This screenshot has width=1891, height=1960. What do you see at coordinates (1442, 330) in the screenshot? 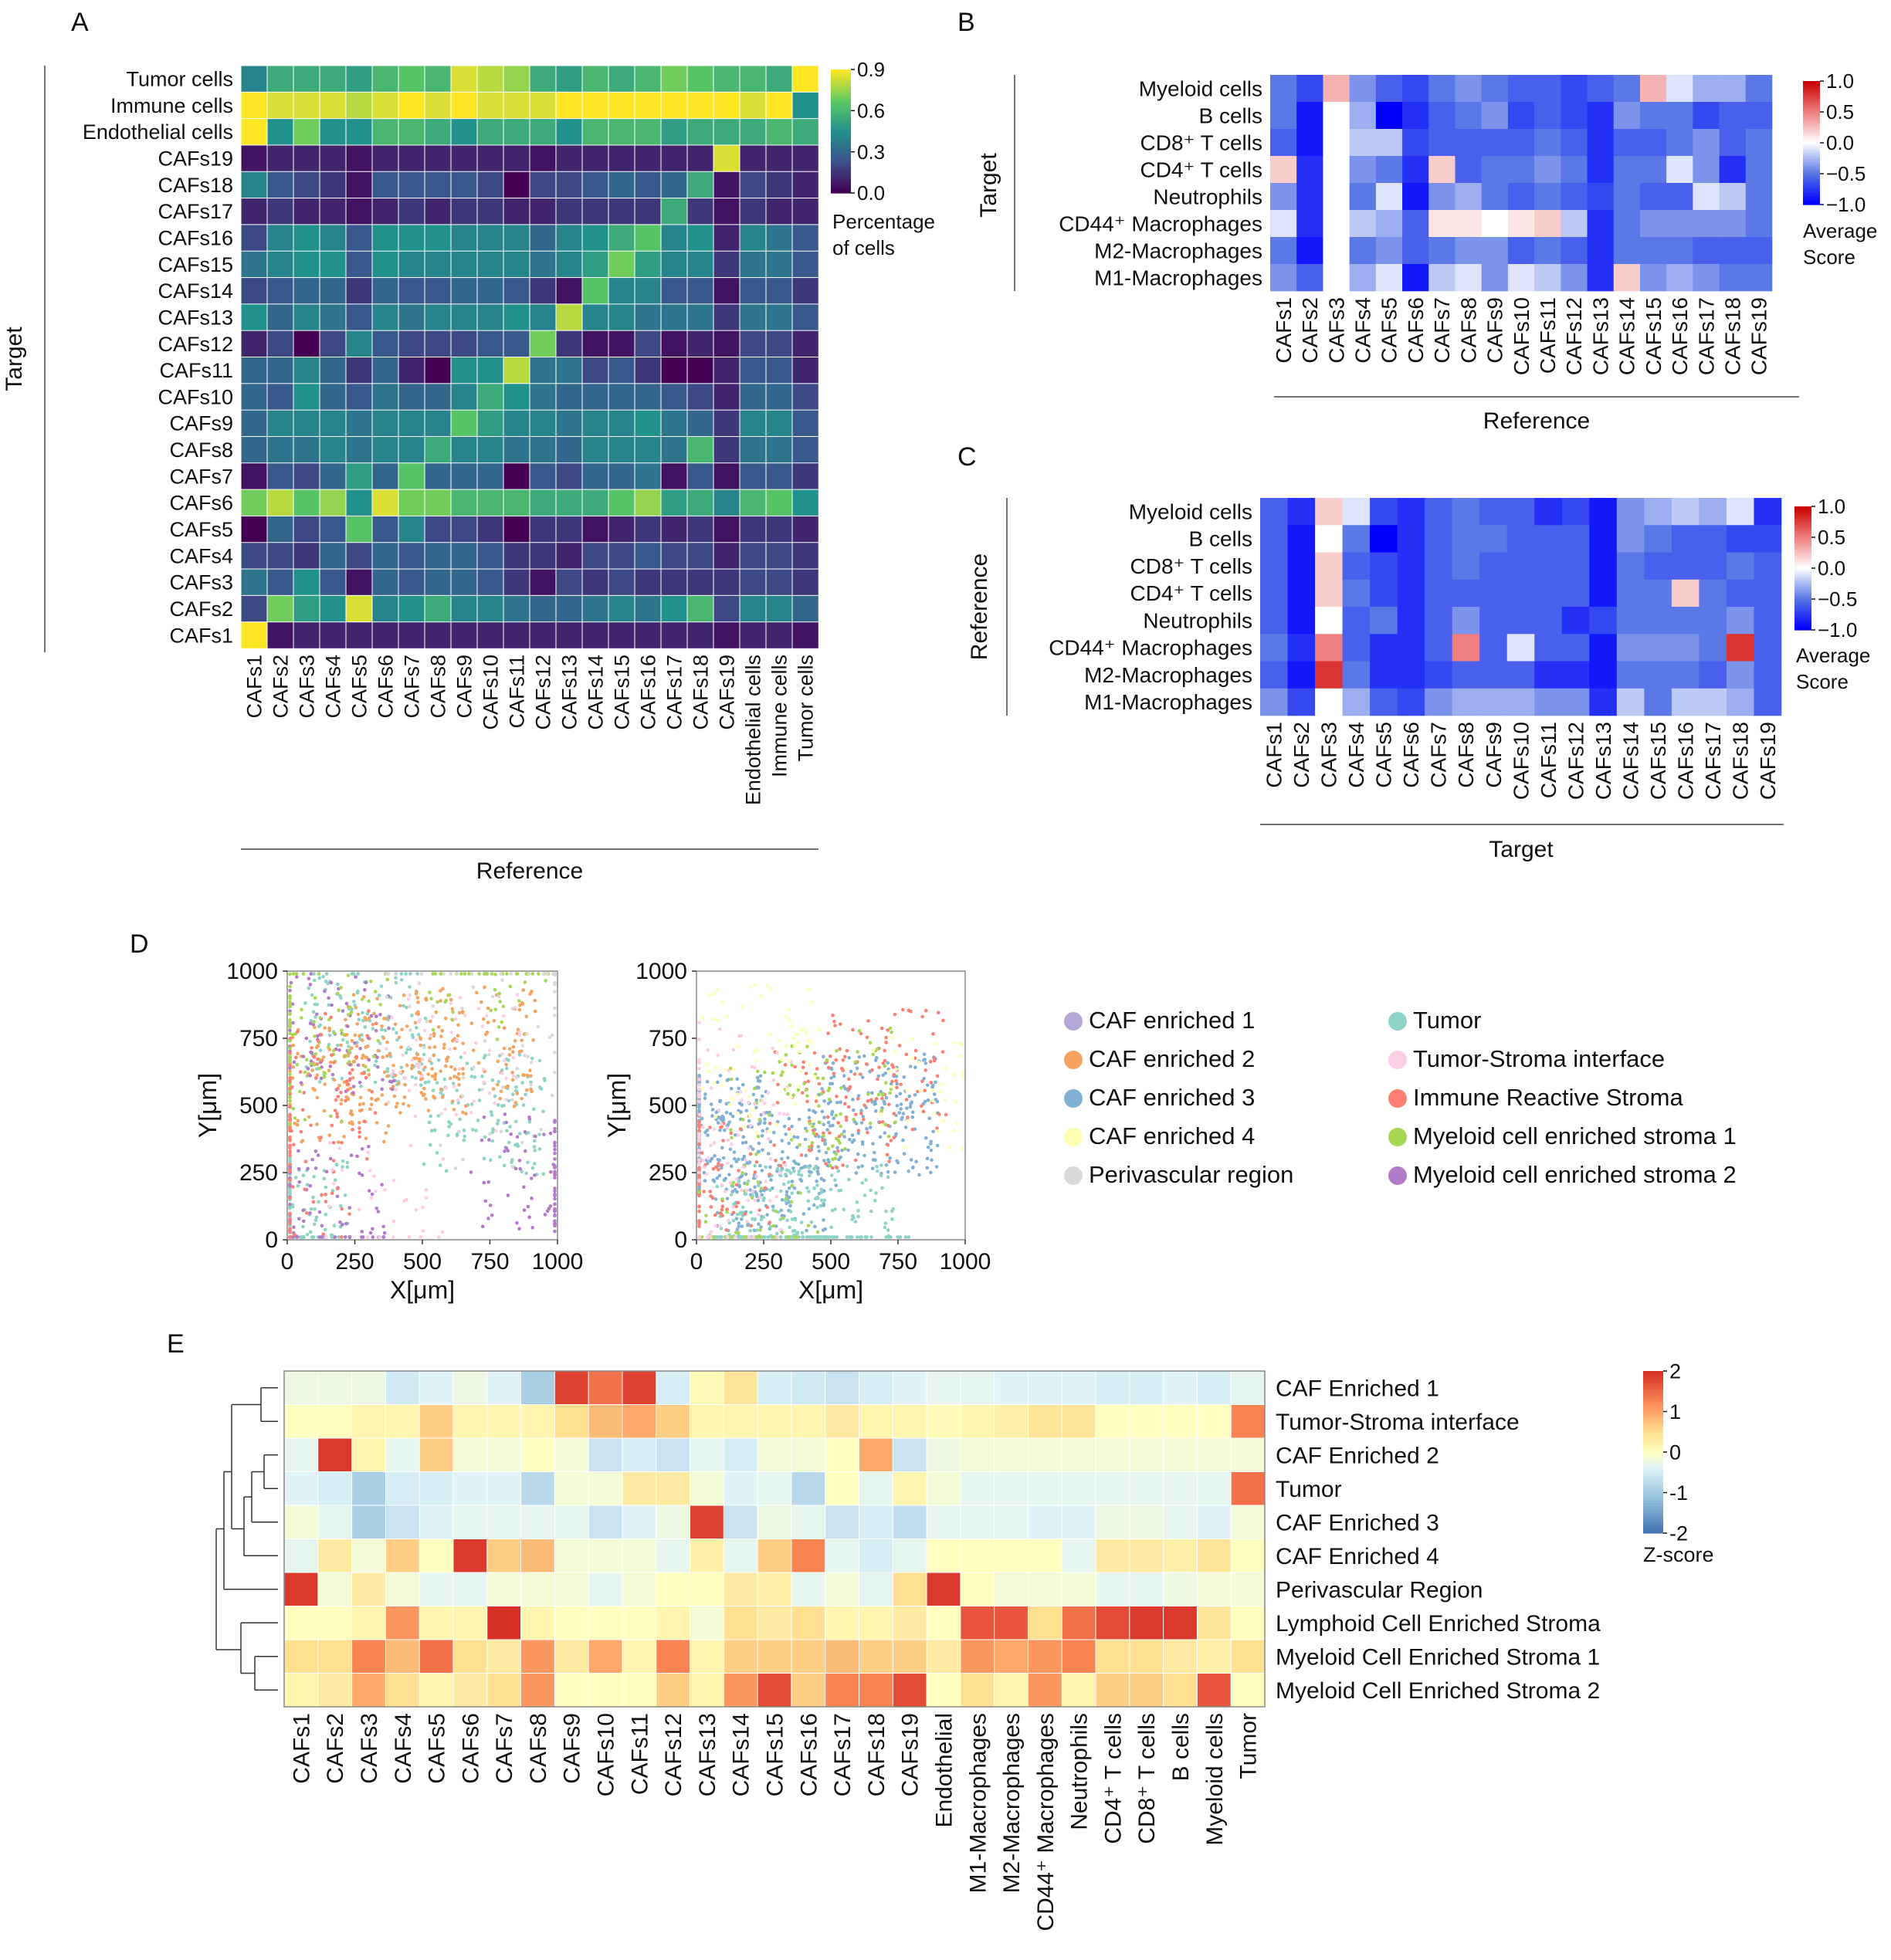
I see `column-label: CAFs7` at bounding box center [1442, 330].